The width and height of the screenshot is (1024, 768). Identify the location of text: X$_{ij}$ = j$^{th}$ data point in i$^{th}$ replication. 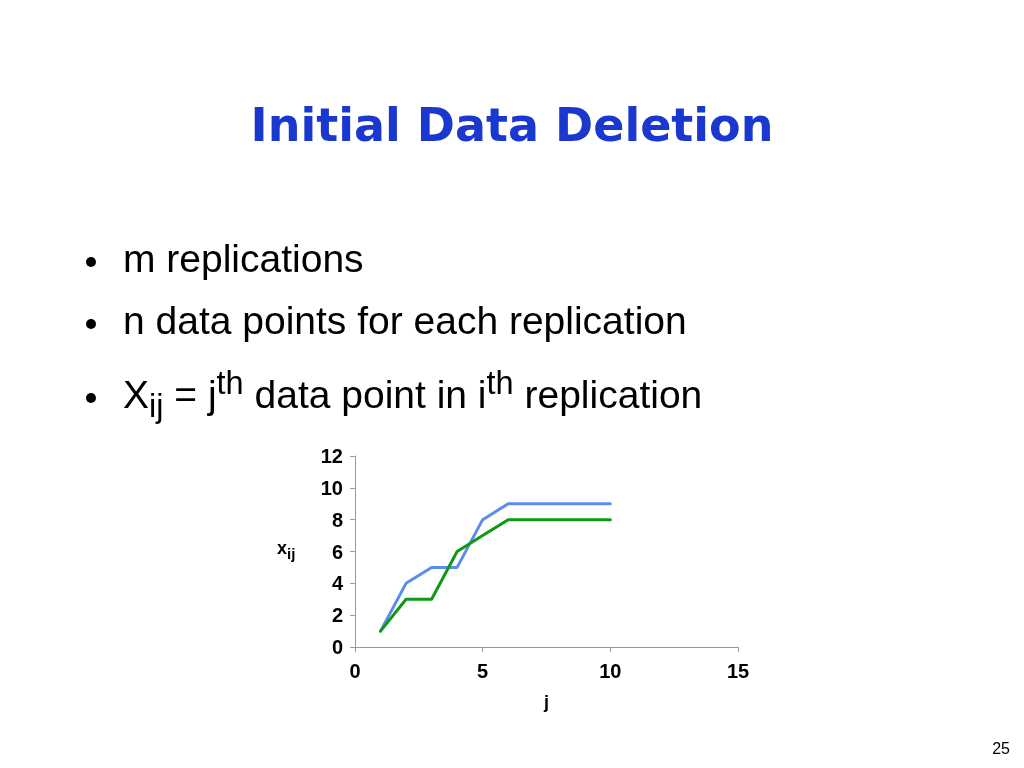
(413, 394).